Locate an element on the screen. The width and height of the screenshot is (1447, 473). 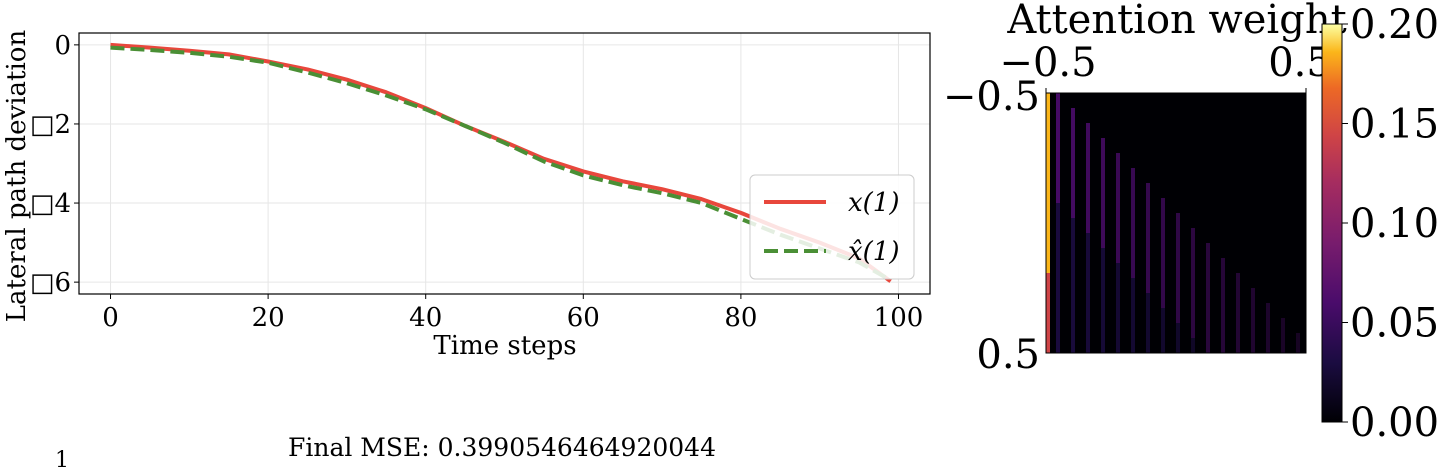
colorbar-gradient is located at coordinates (1332, 223).